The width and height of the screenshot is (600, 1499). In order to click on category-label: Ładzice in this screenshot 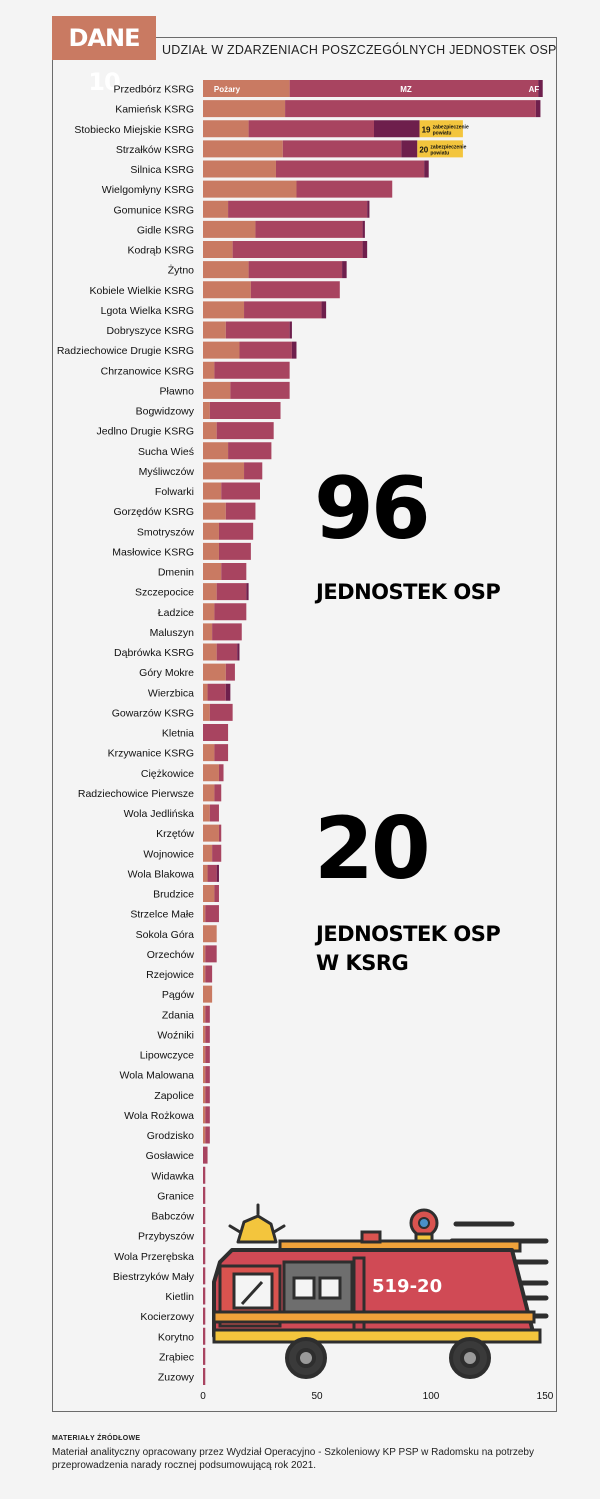, I will do `click(176, 613)`.